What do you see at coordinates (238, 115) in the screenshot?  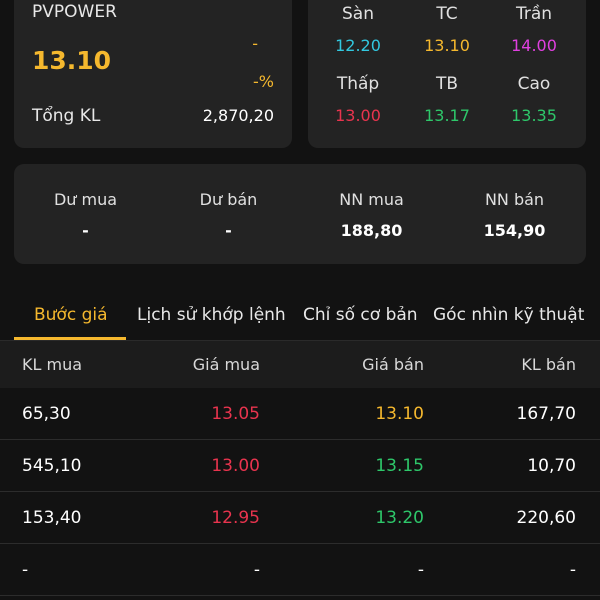 I see `total-volume-value: 2,870,20` at bounding box center [238, 115].